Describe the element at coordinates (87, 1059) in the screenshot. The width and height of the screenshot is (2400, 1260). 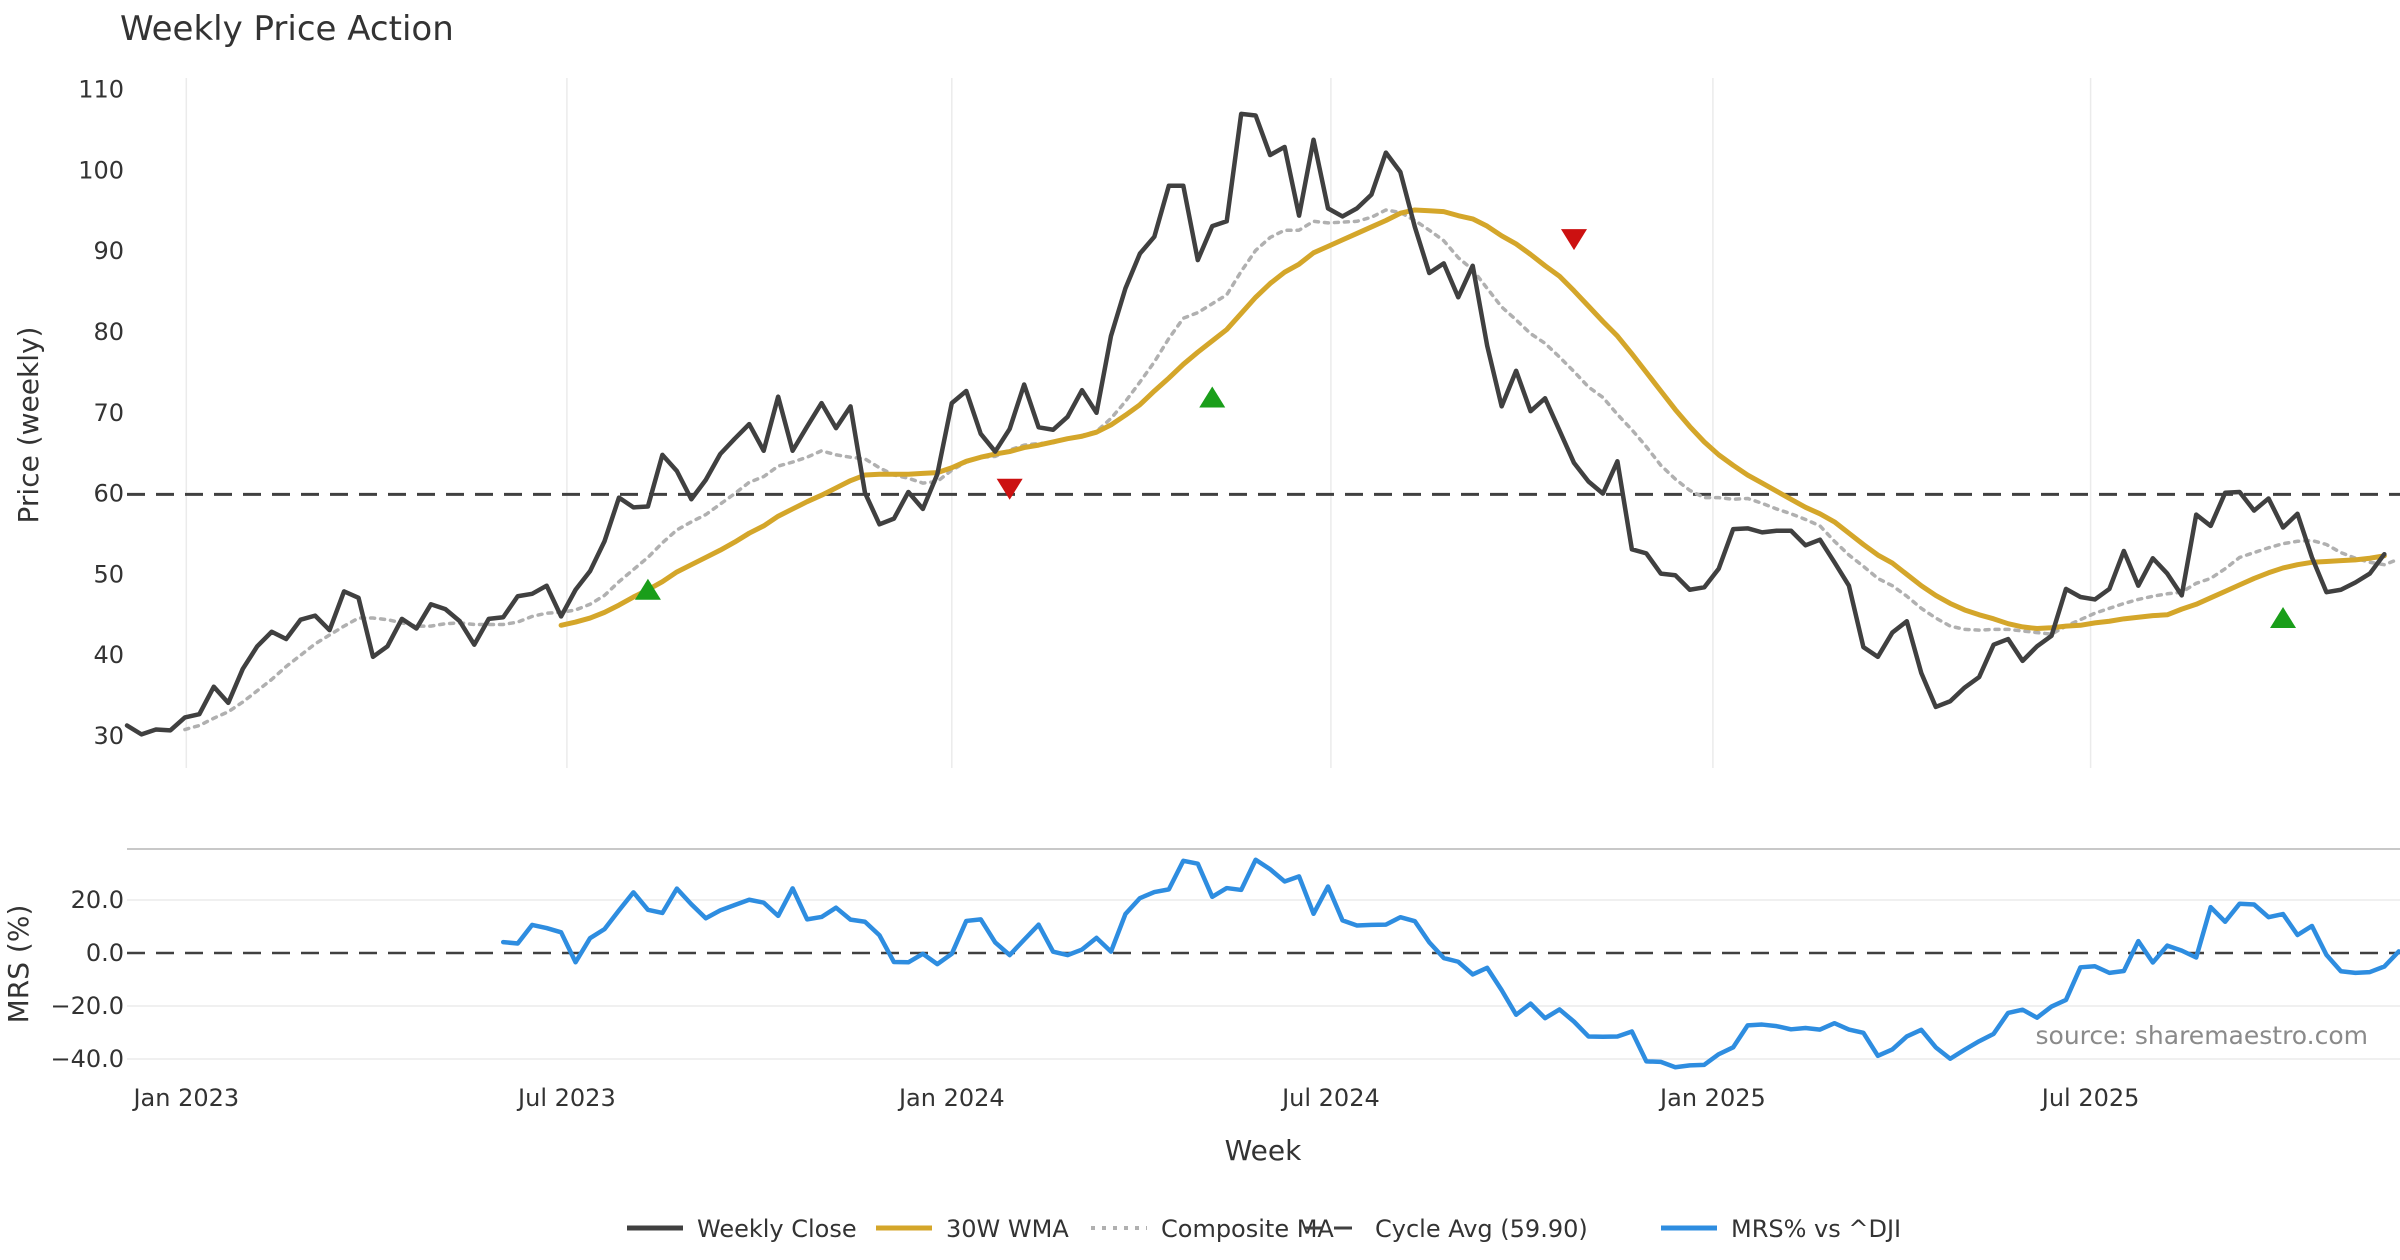
I see `mrs-ytick-label: −40.0` at that location.